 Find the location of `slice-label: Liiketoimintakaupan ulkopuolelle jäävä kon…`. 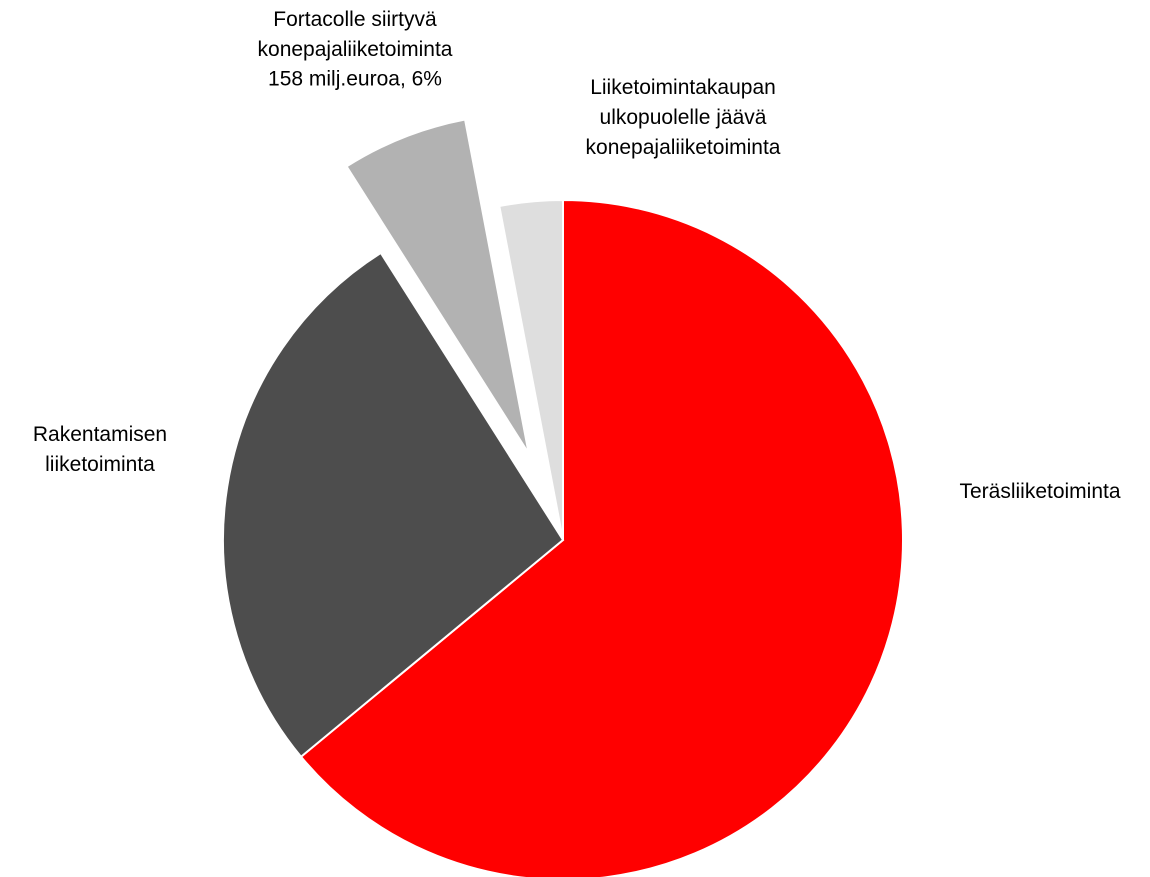

slice-label: Liiketoimintakaupan ulkopuolelle jäävä kon… is located at coordinates (683, 117).